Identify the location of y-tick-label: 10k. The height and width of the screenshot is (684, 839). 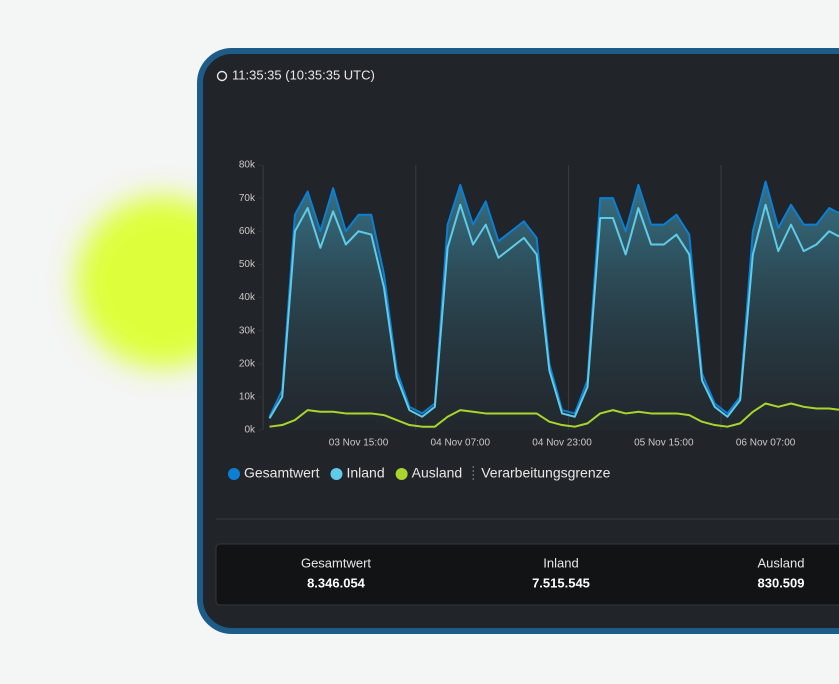
(247, 397).